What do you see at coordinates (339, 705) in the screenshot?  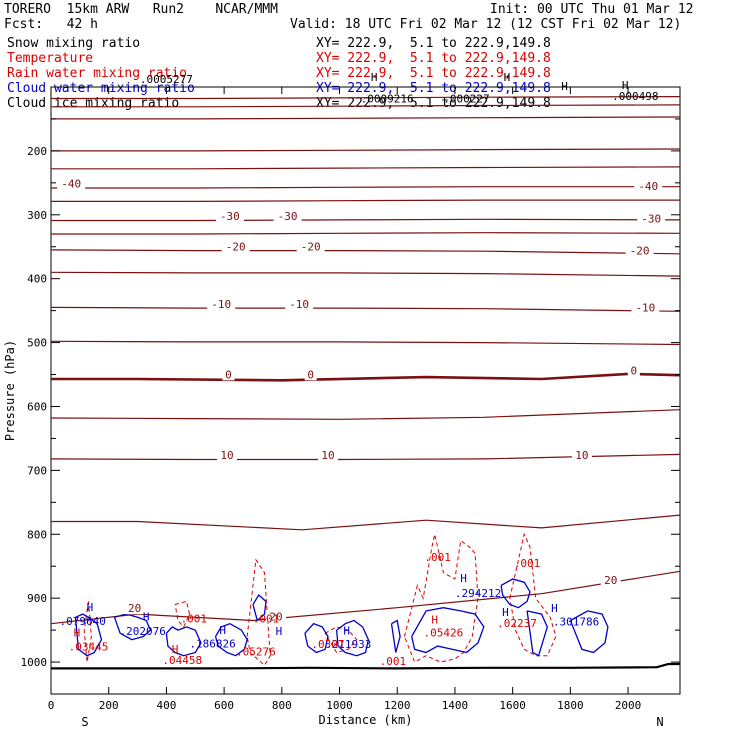 I see `x-tick-label: 1000` at bounding box center [339, 705].